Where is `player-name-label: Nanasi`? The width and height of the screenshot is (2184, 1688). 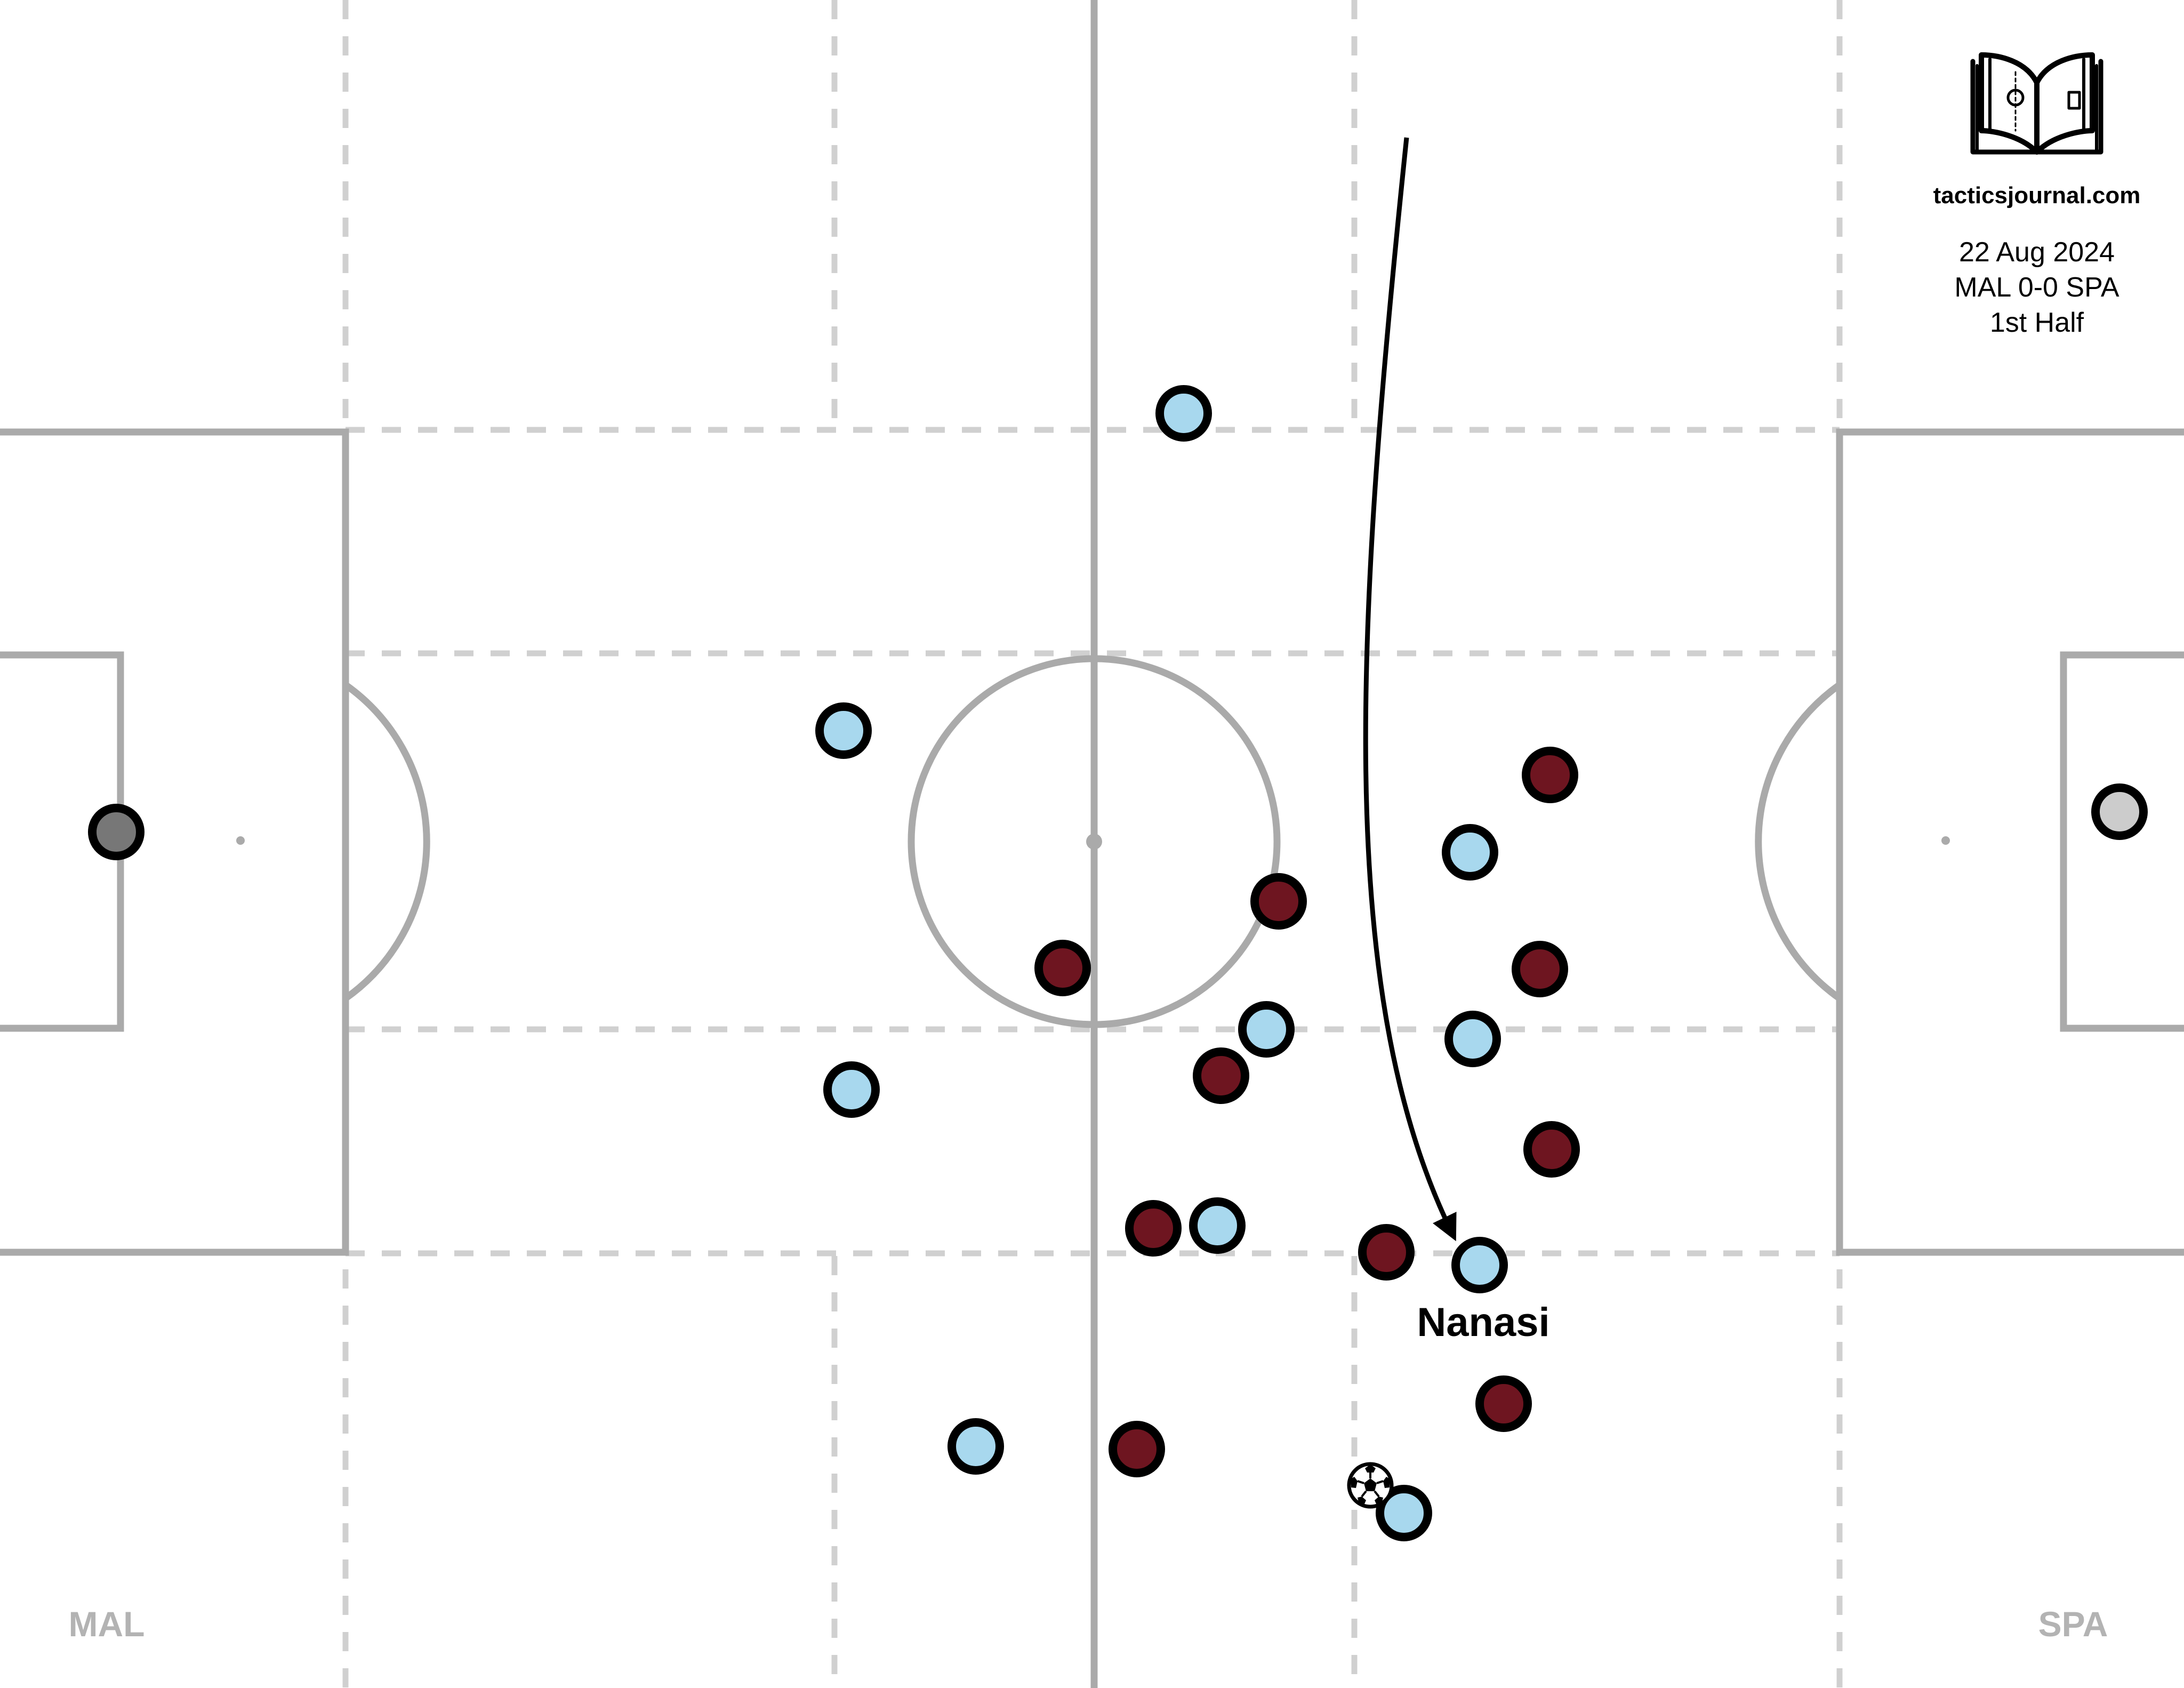 player-name-label: Nanasi is located at coordinates (1483, 1322).